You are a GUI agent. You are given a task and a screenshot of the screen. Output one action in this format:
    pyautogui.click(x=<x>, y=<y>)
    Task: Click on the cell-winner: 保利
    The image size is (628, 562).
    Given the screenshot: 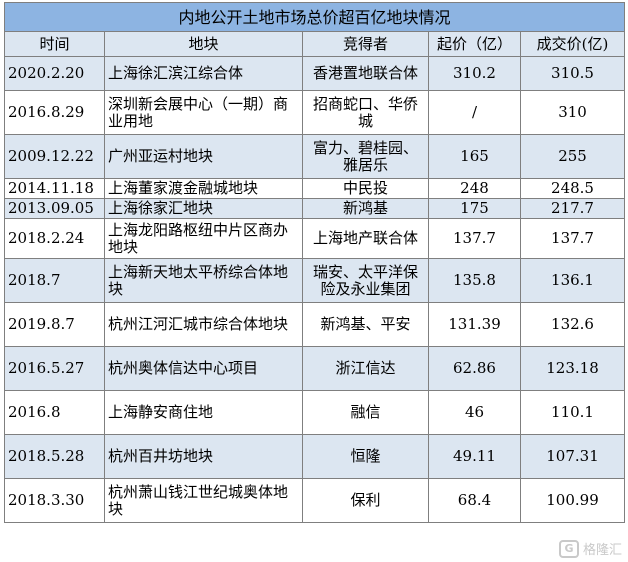 What is the action you would take?
    pyautogui.click(x=365, y=500)
    